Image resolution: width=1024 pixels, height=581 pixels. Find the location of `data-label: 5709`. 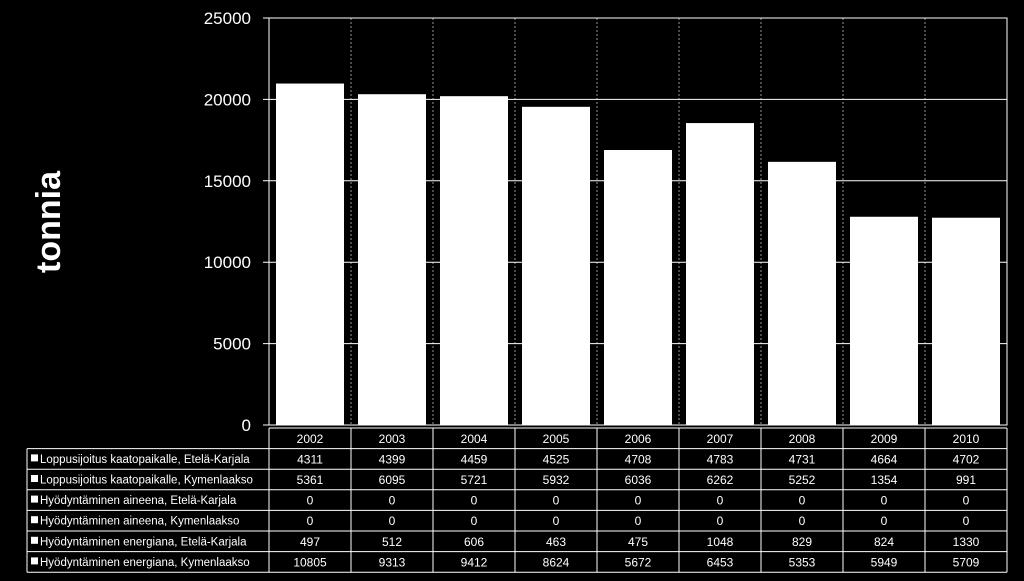

data-label: 5709 is located at coordinates (966, 562).